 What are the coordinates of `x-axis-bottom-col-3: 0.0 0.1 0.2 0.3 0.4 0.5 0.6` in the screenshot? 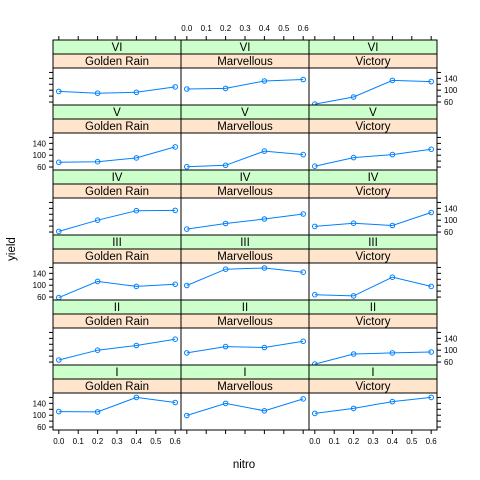 It's located at (373, 438).